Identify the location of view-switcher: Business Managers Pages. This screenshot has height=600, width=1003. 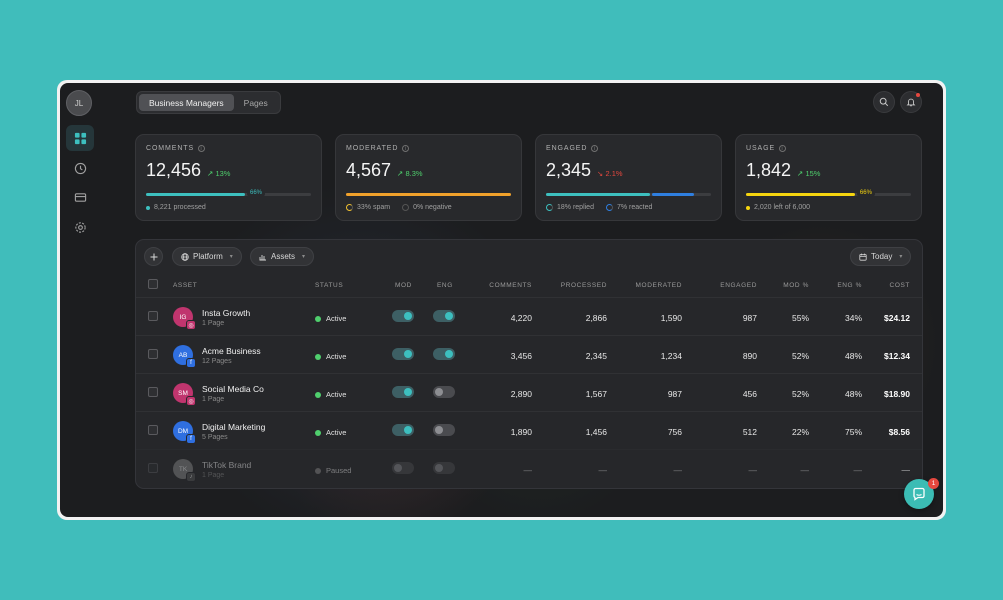
(208, 102).